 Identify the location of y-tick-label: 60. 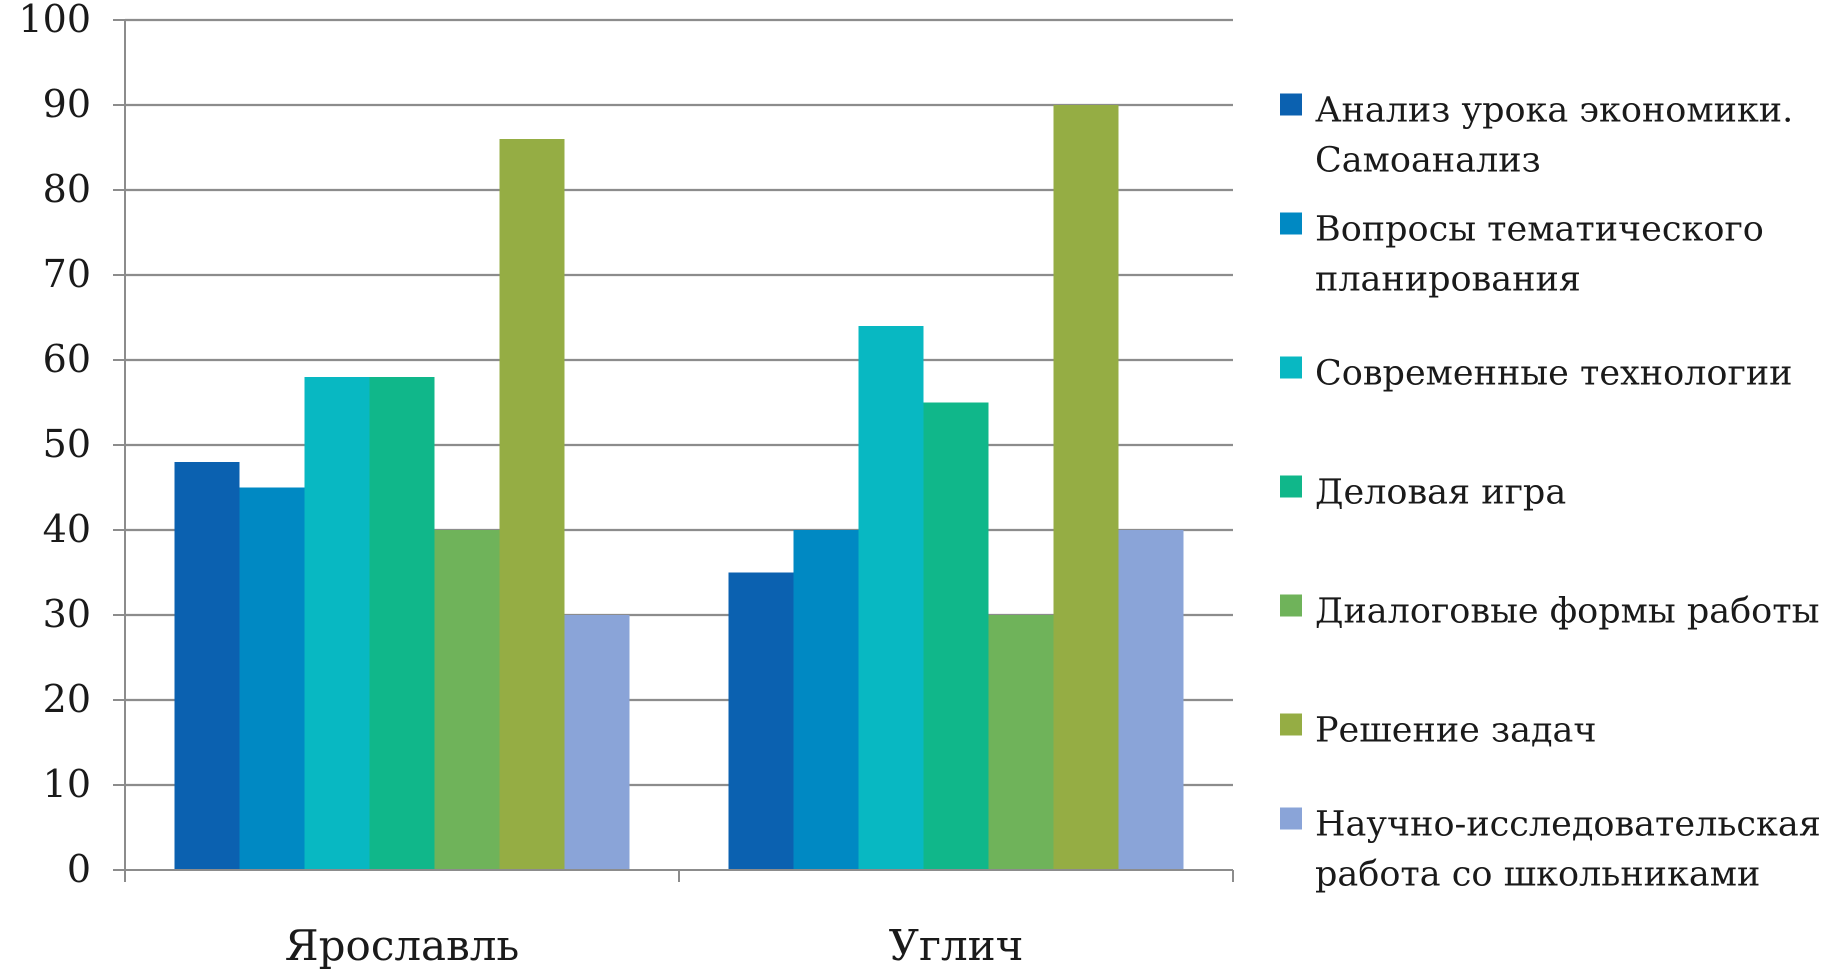
(67, 359).